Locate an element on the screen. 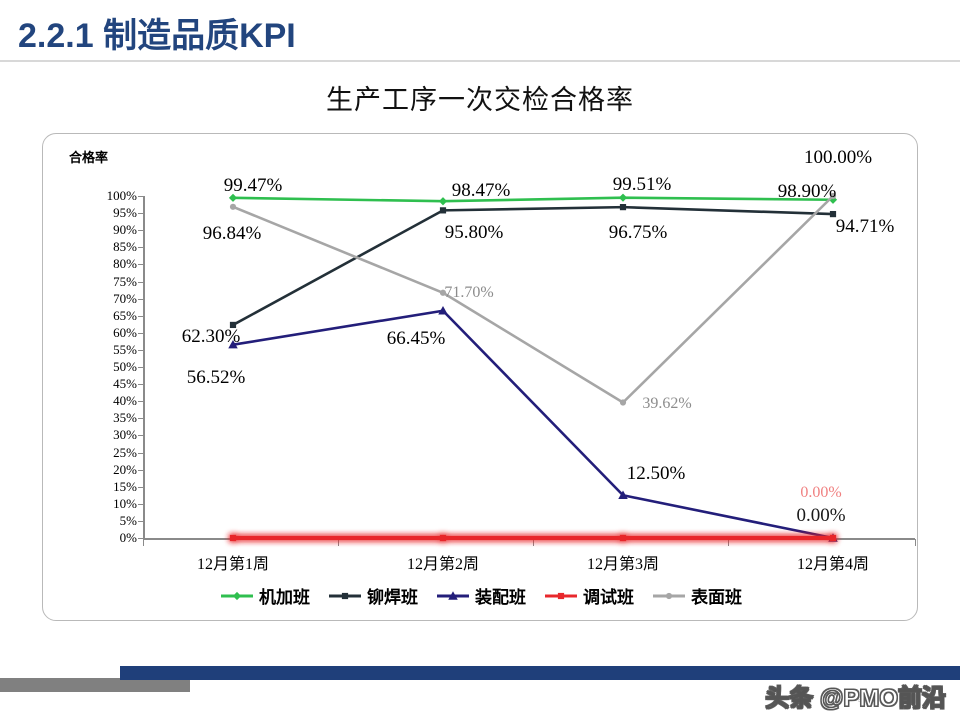 The height and width of the screenshot is (720, 960). data-point-label: 99.51% is located at coordinates (642, 184).